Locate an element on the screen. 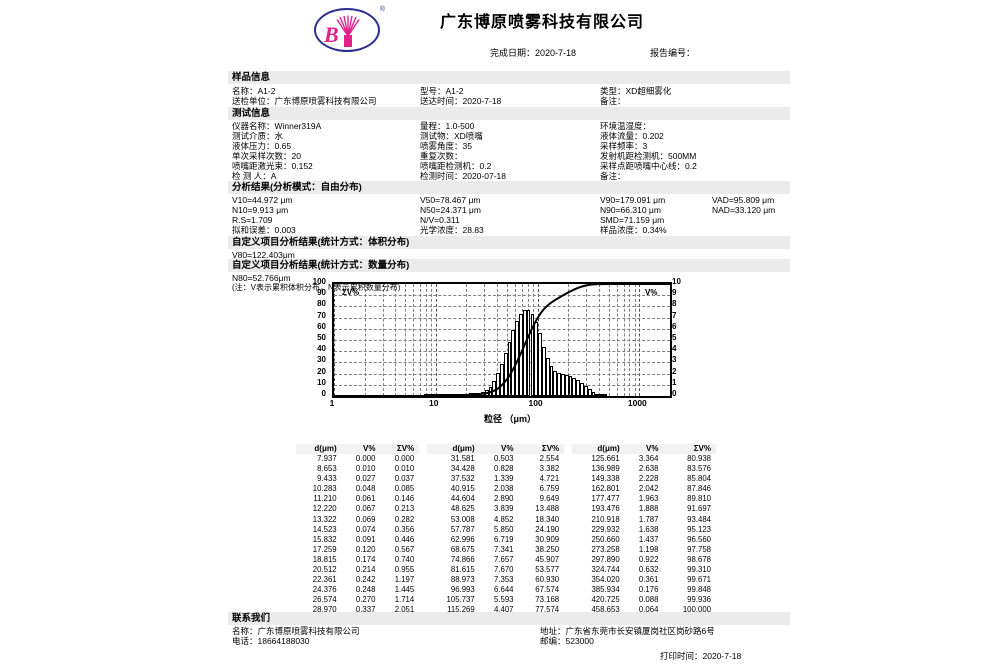  col-d-2: d(μm) is located at coordinates (453, 449).